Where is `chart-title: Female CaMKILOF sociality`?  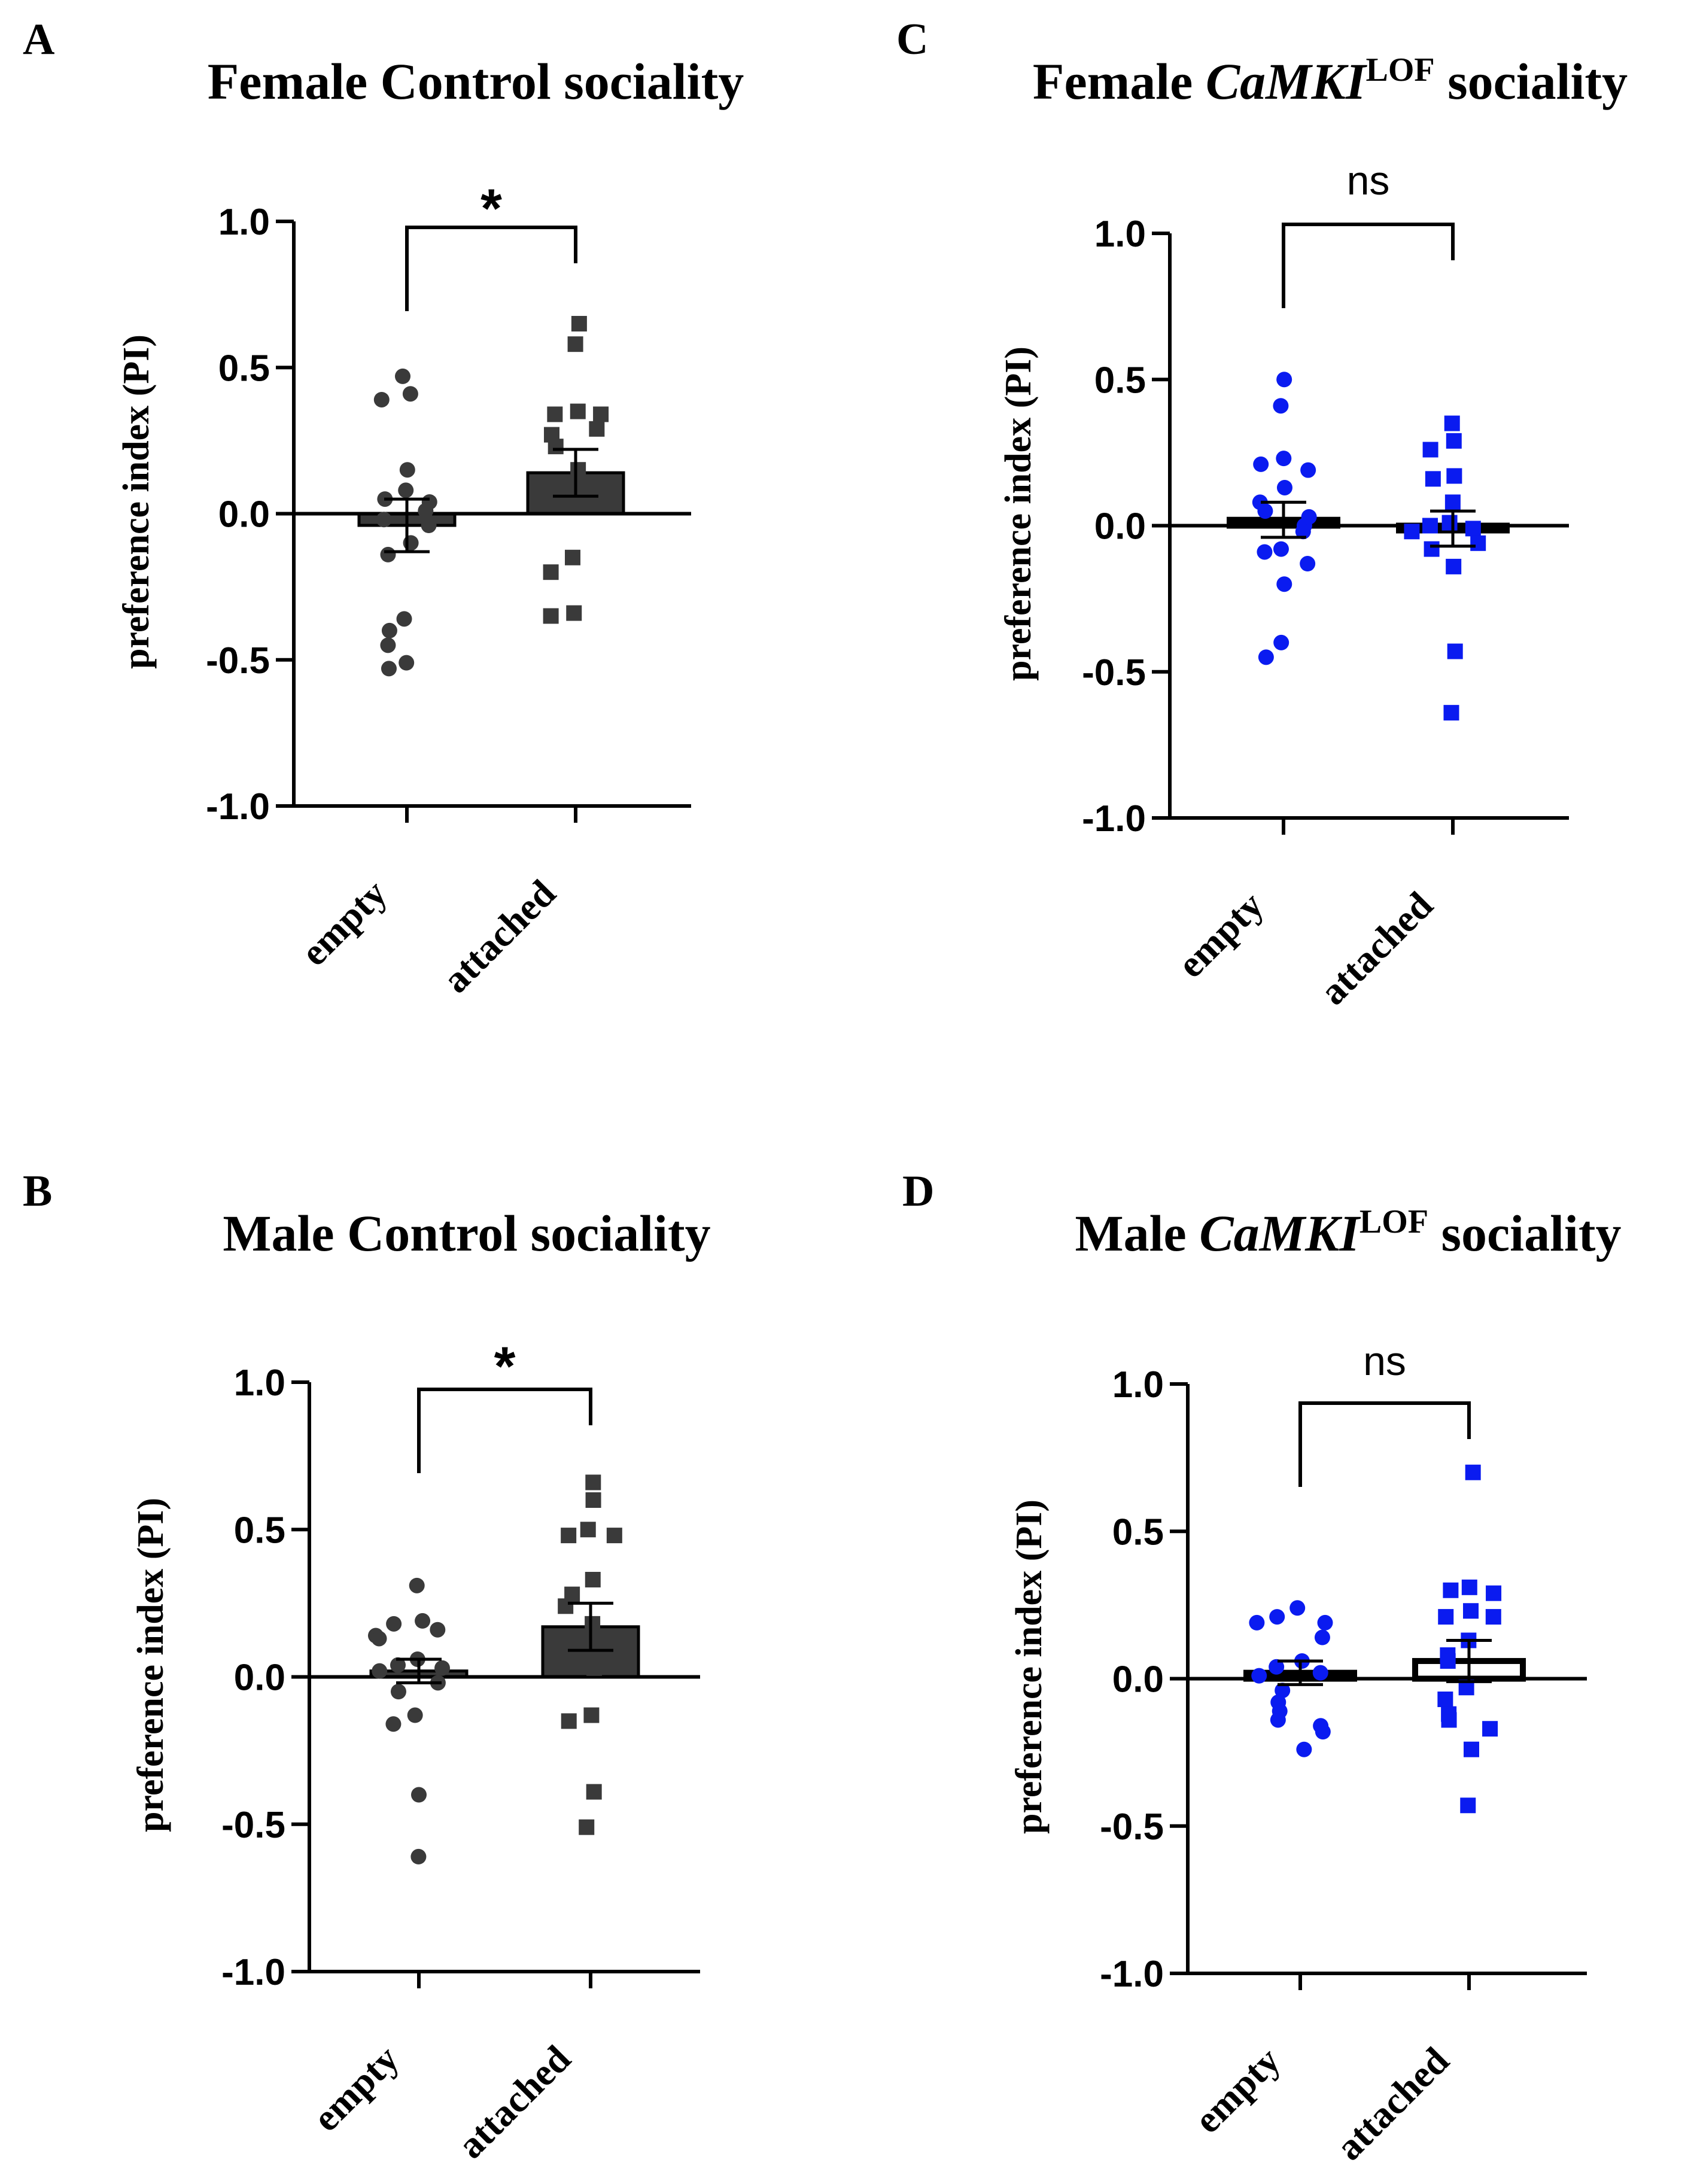
chart-title: Female CaMKILOF sociality is located at coordinates (1331, 80).